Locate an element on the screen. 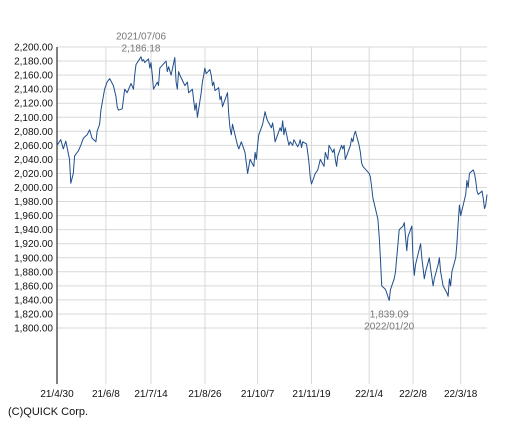 This screenshot has height=430, width=518. y-tick-label: 2,200.00 is located at coordinates (33, 48).